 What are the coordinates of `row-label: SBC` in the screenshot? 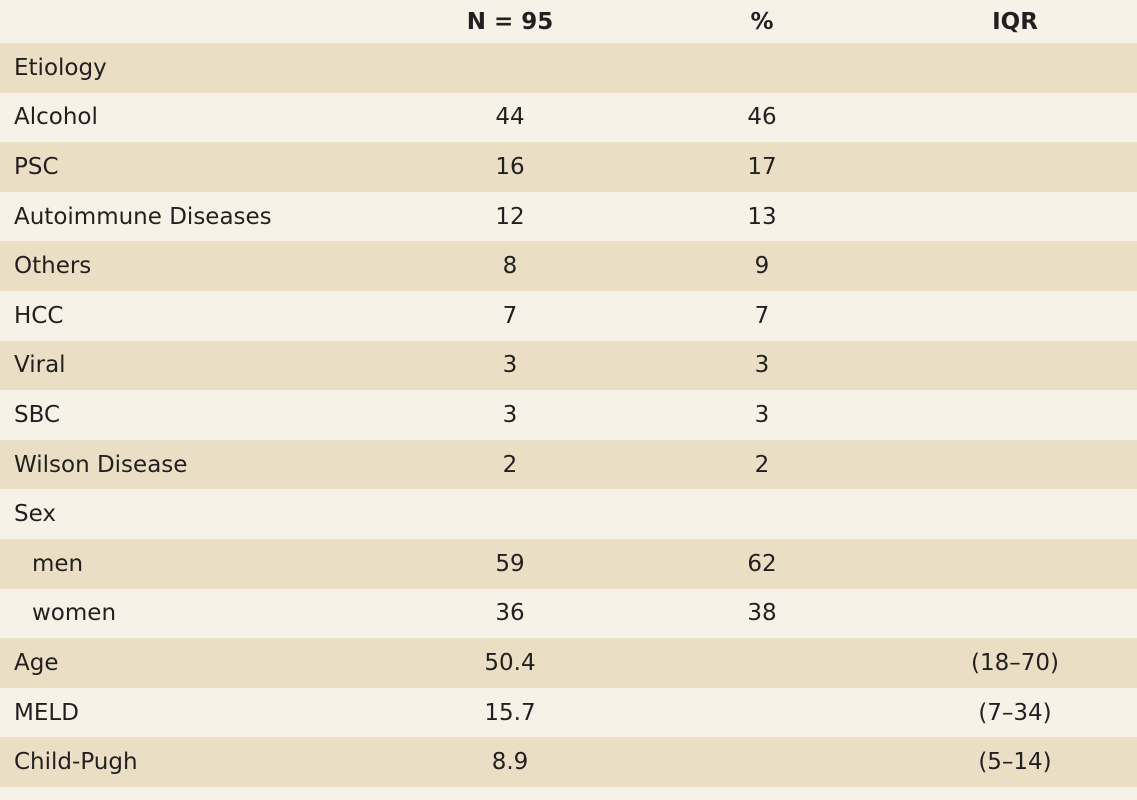 It's located at (37, 414).